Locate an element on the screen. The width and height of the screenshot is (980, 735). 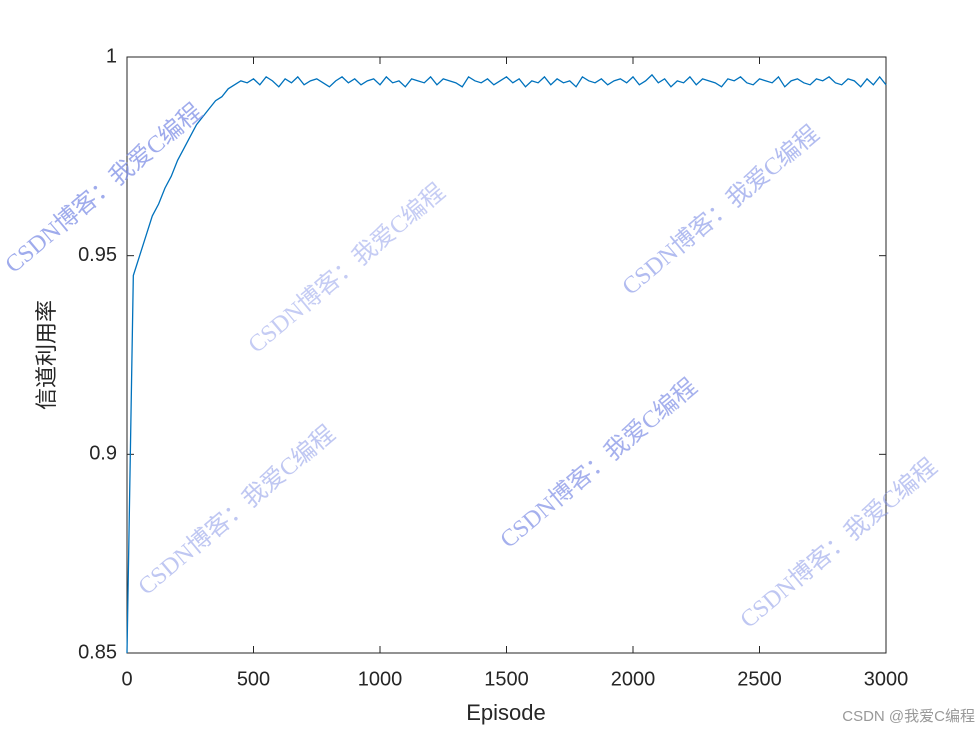
x-tick-label: 2000 is located at coordinates (633, 679).